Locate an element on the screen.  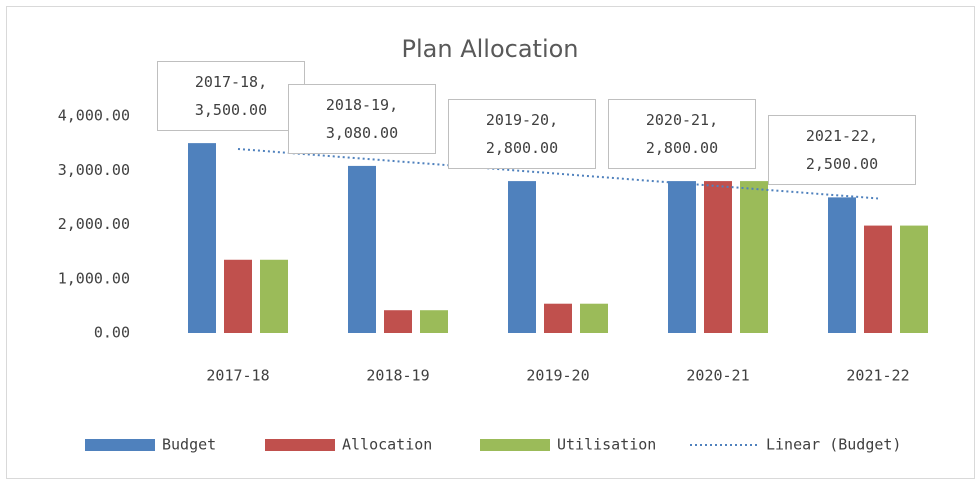
y-tick-label: 3,000.00 is located at coordinates (94, 170).